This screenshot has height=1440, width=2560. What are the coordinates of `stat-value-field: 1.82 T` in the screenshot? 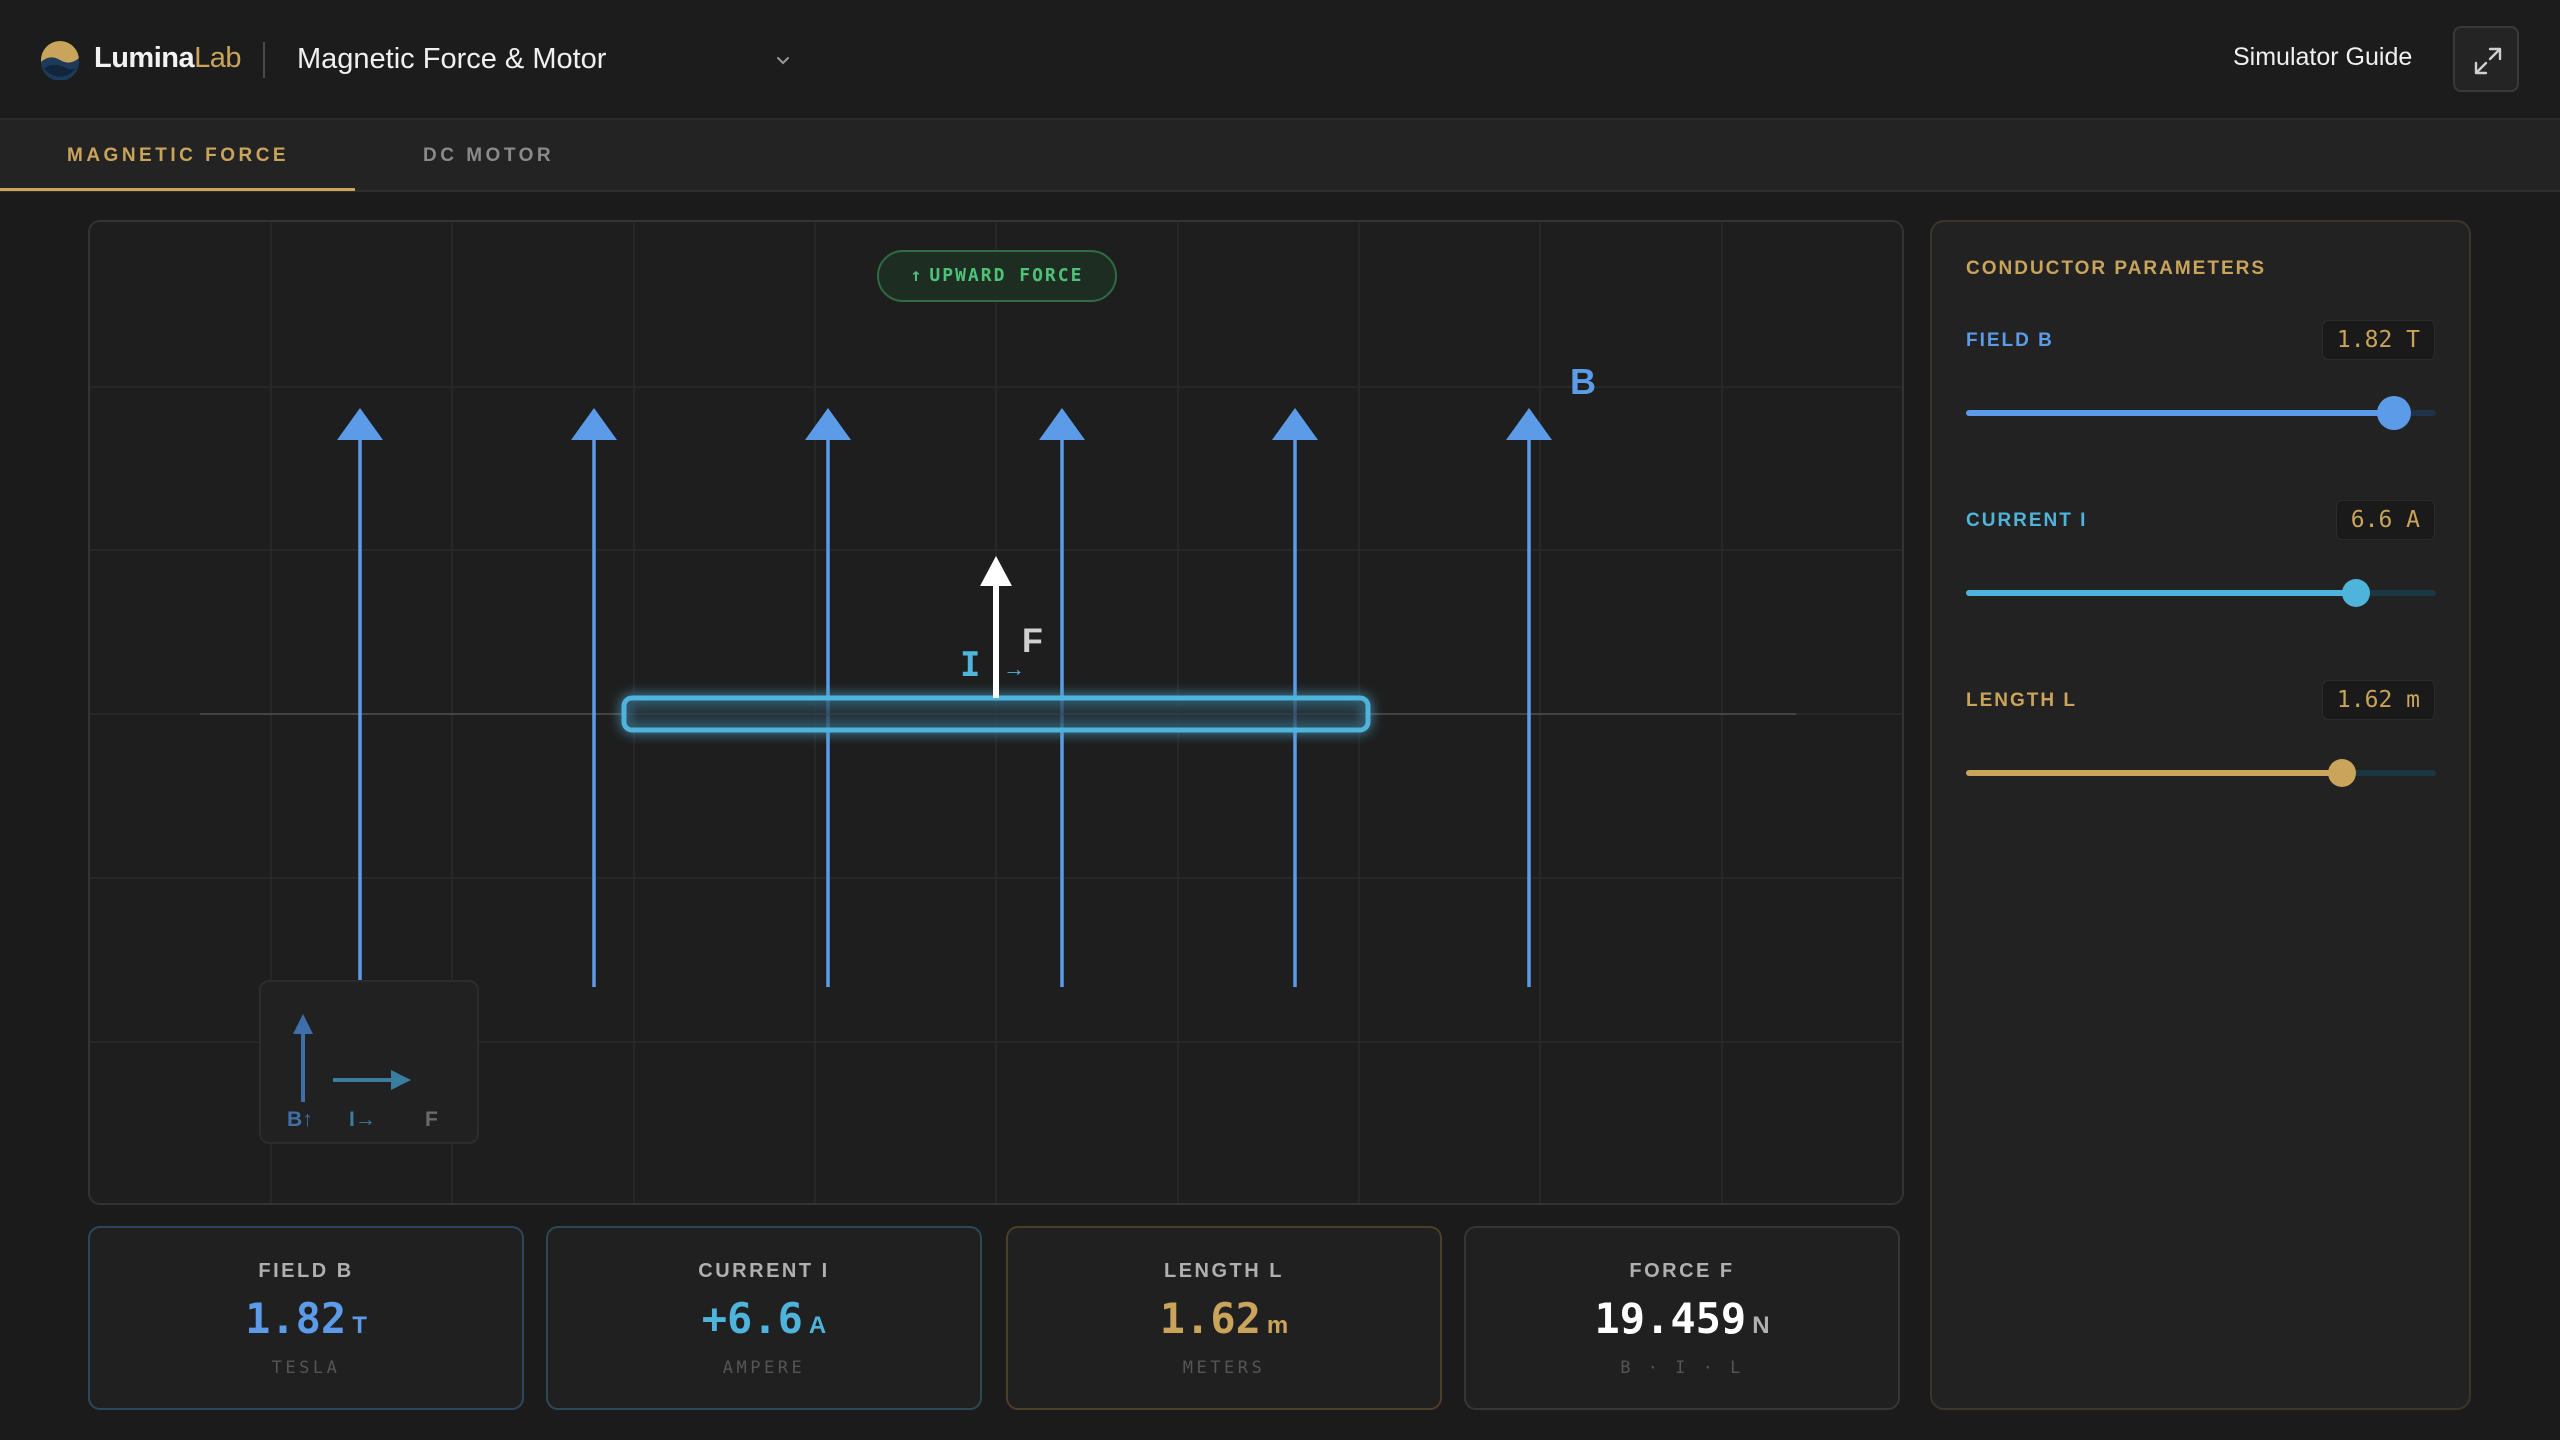 It's located at (306, 1318).